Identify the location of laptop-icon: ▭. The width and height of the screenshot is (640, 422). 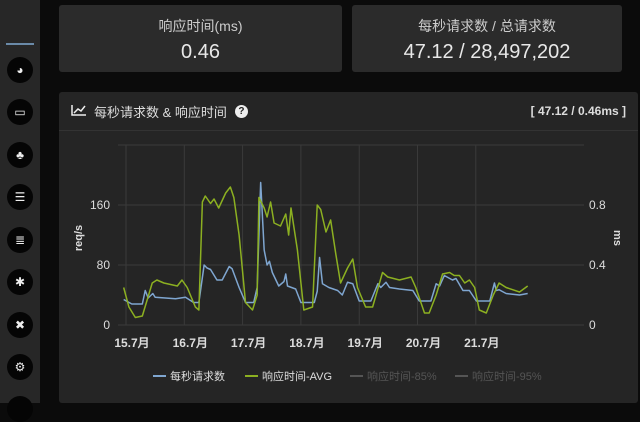
(20, 112).